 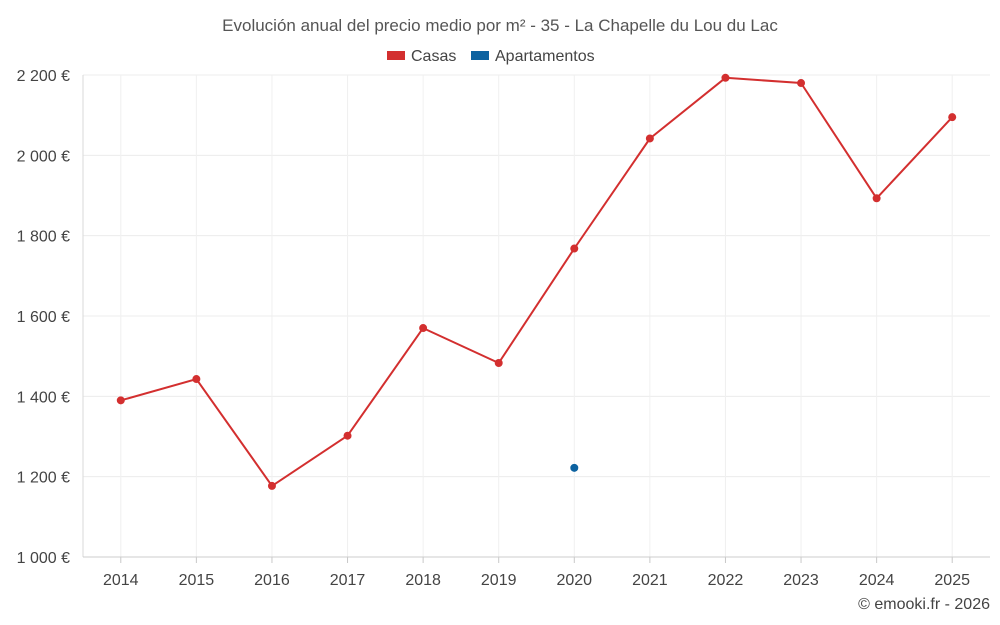 I want to click on x-tick-label: 2025, so click(x=952, y=580).